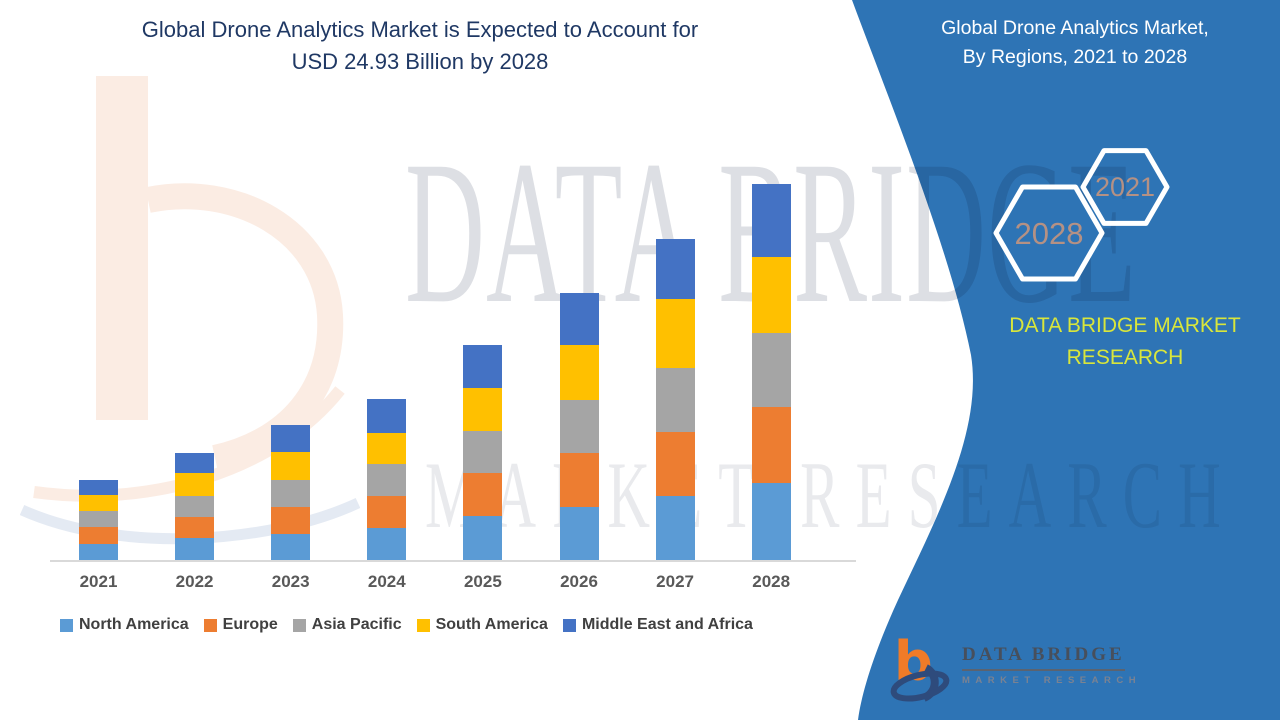 Image resolution: width=1280 pixels, height=720 pixels. Describe the element at coordinates (98, 535) in the screenshot. I see `segment-2021-europe` at that location.